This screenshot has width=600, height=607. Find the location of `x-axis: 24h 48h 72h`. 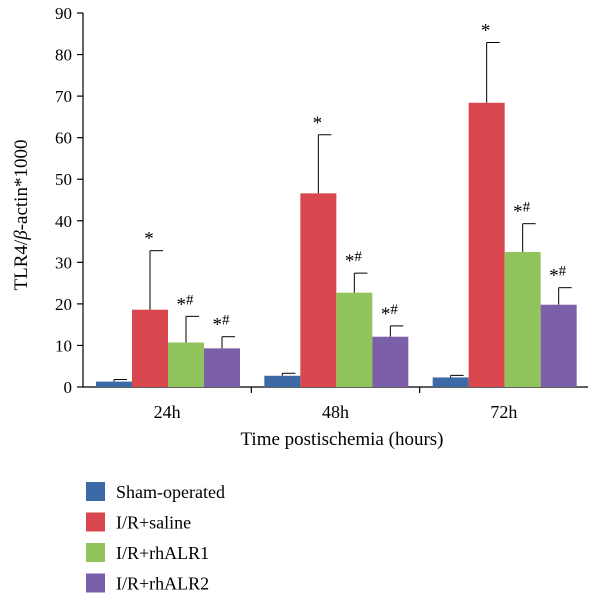

x-axis: 24h 48h 72h is located at coordinates (335, 404).